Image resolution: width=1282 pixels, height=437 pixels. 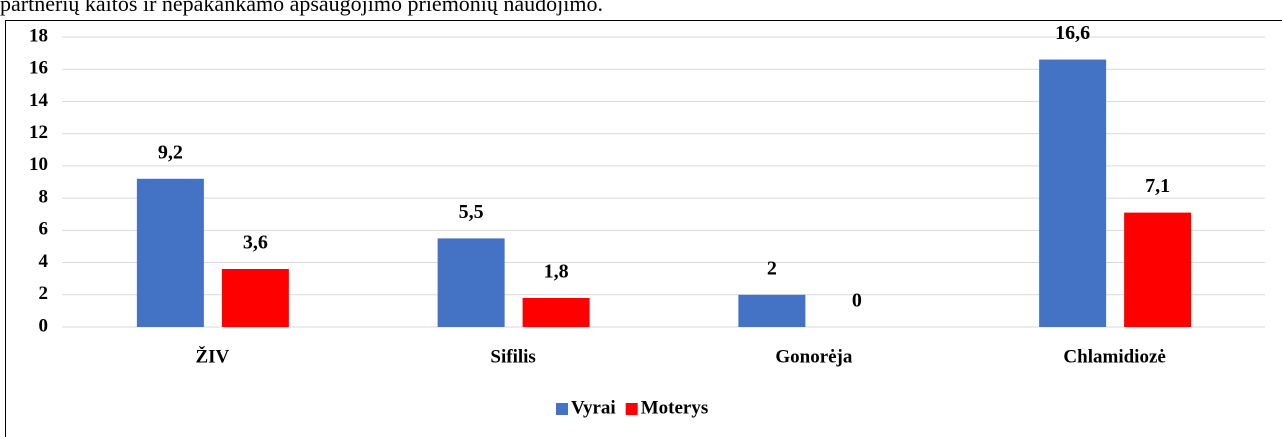 What do you see at coordinates (44, 229) in the screenshot?
I see `y-tick-label: 6` at bounding box center [44, 229].